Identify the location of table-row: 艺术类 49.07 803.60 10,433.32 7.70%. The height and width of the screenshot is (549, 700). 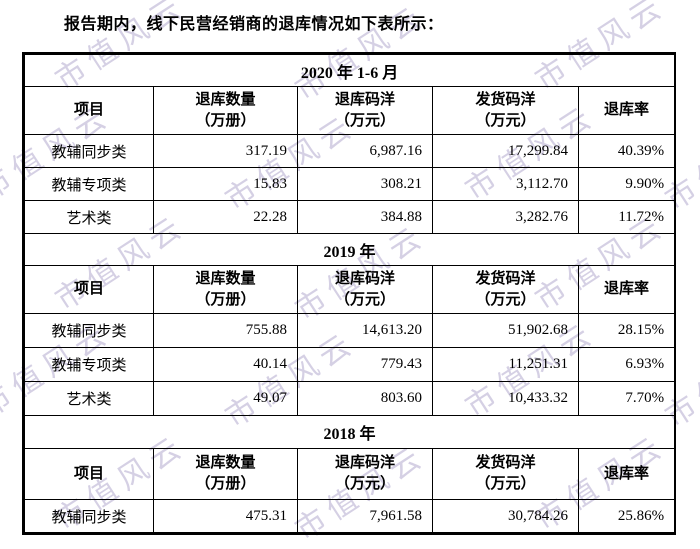
(350, 398).